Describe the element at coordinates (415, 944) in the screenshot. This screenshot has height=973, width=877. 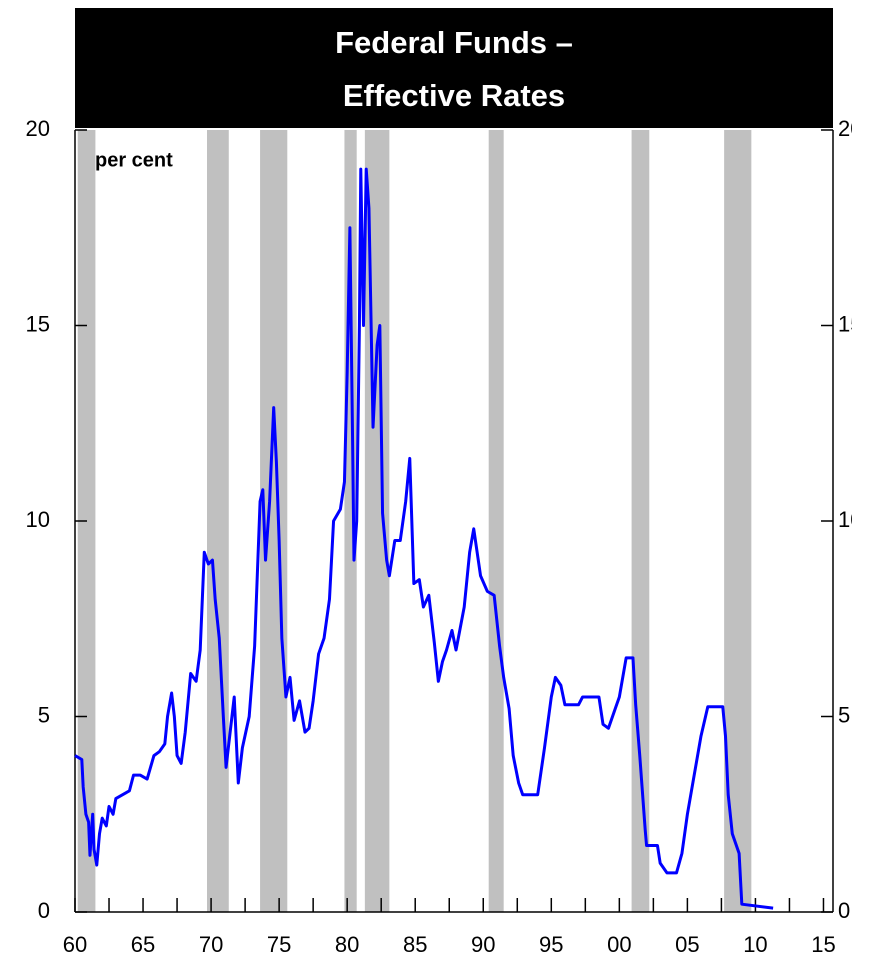
I see `x-tick-label: 85` at that location.